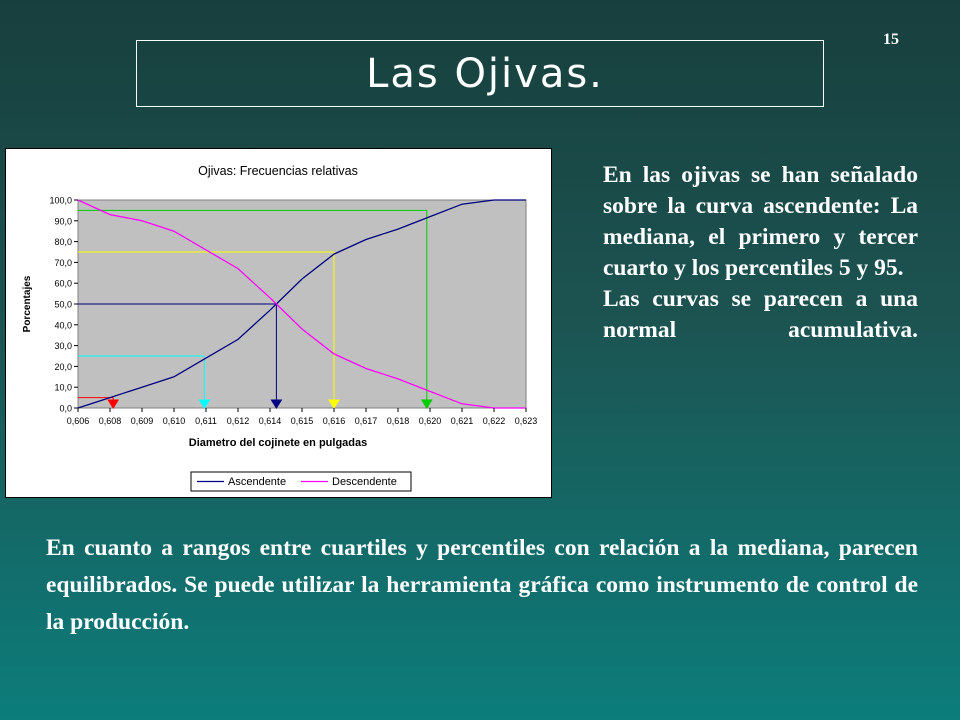  What do you see at coordinates (60, 201) in the screenshot?
I see `y-tick-label: 100,0` at bounding box center [60, 201].